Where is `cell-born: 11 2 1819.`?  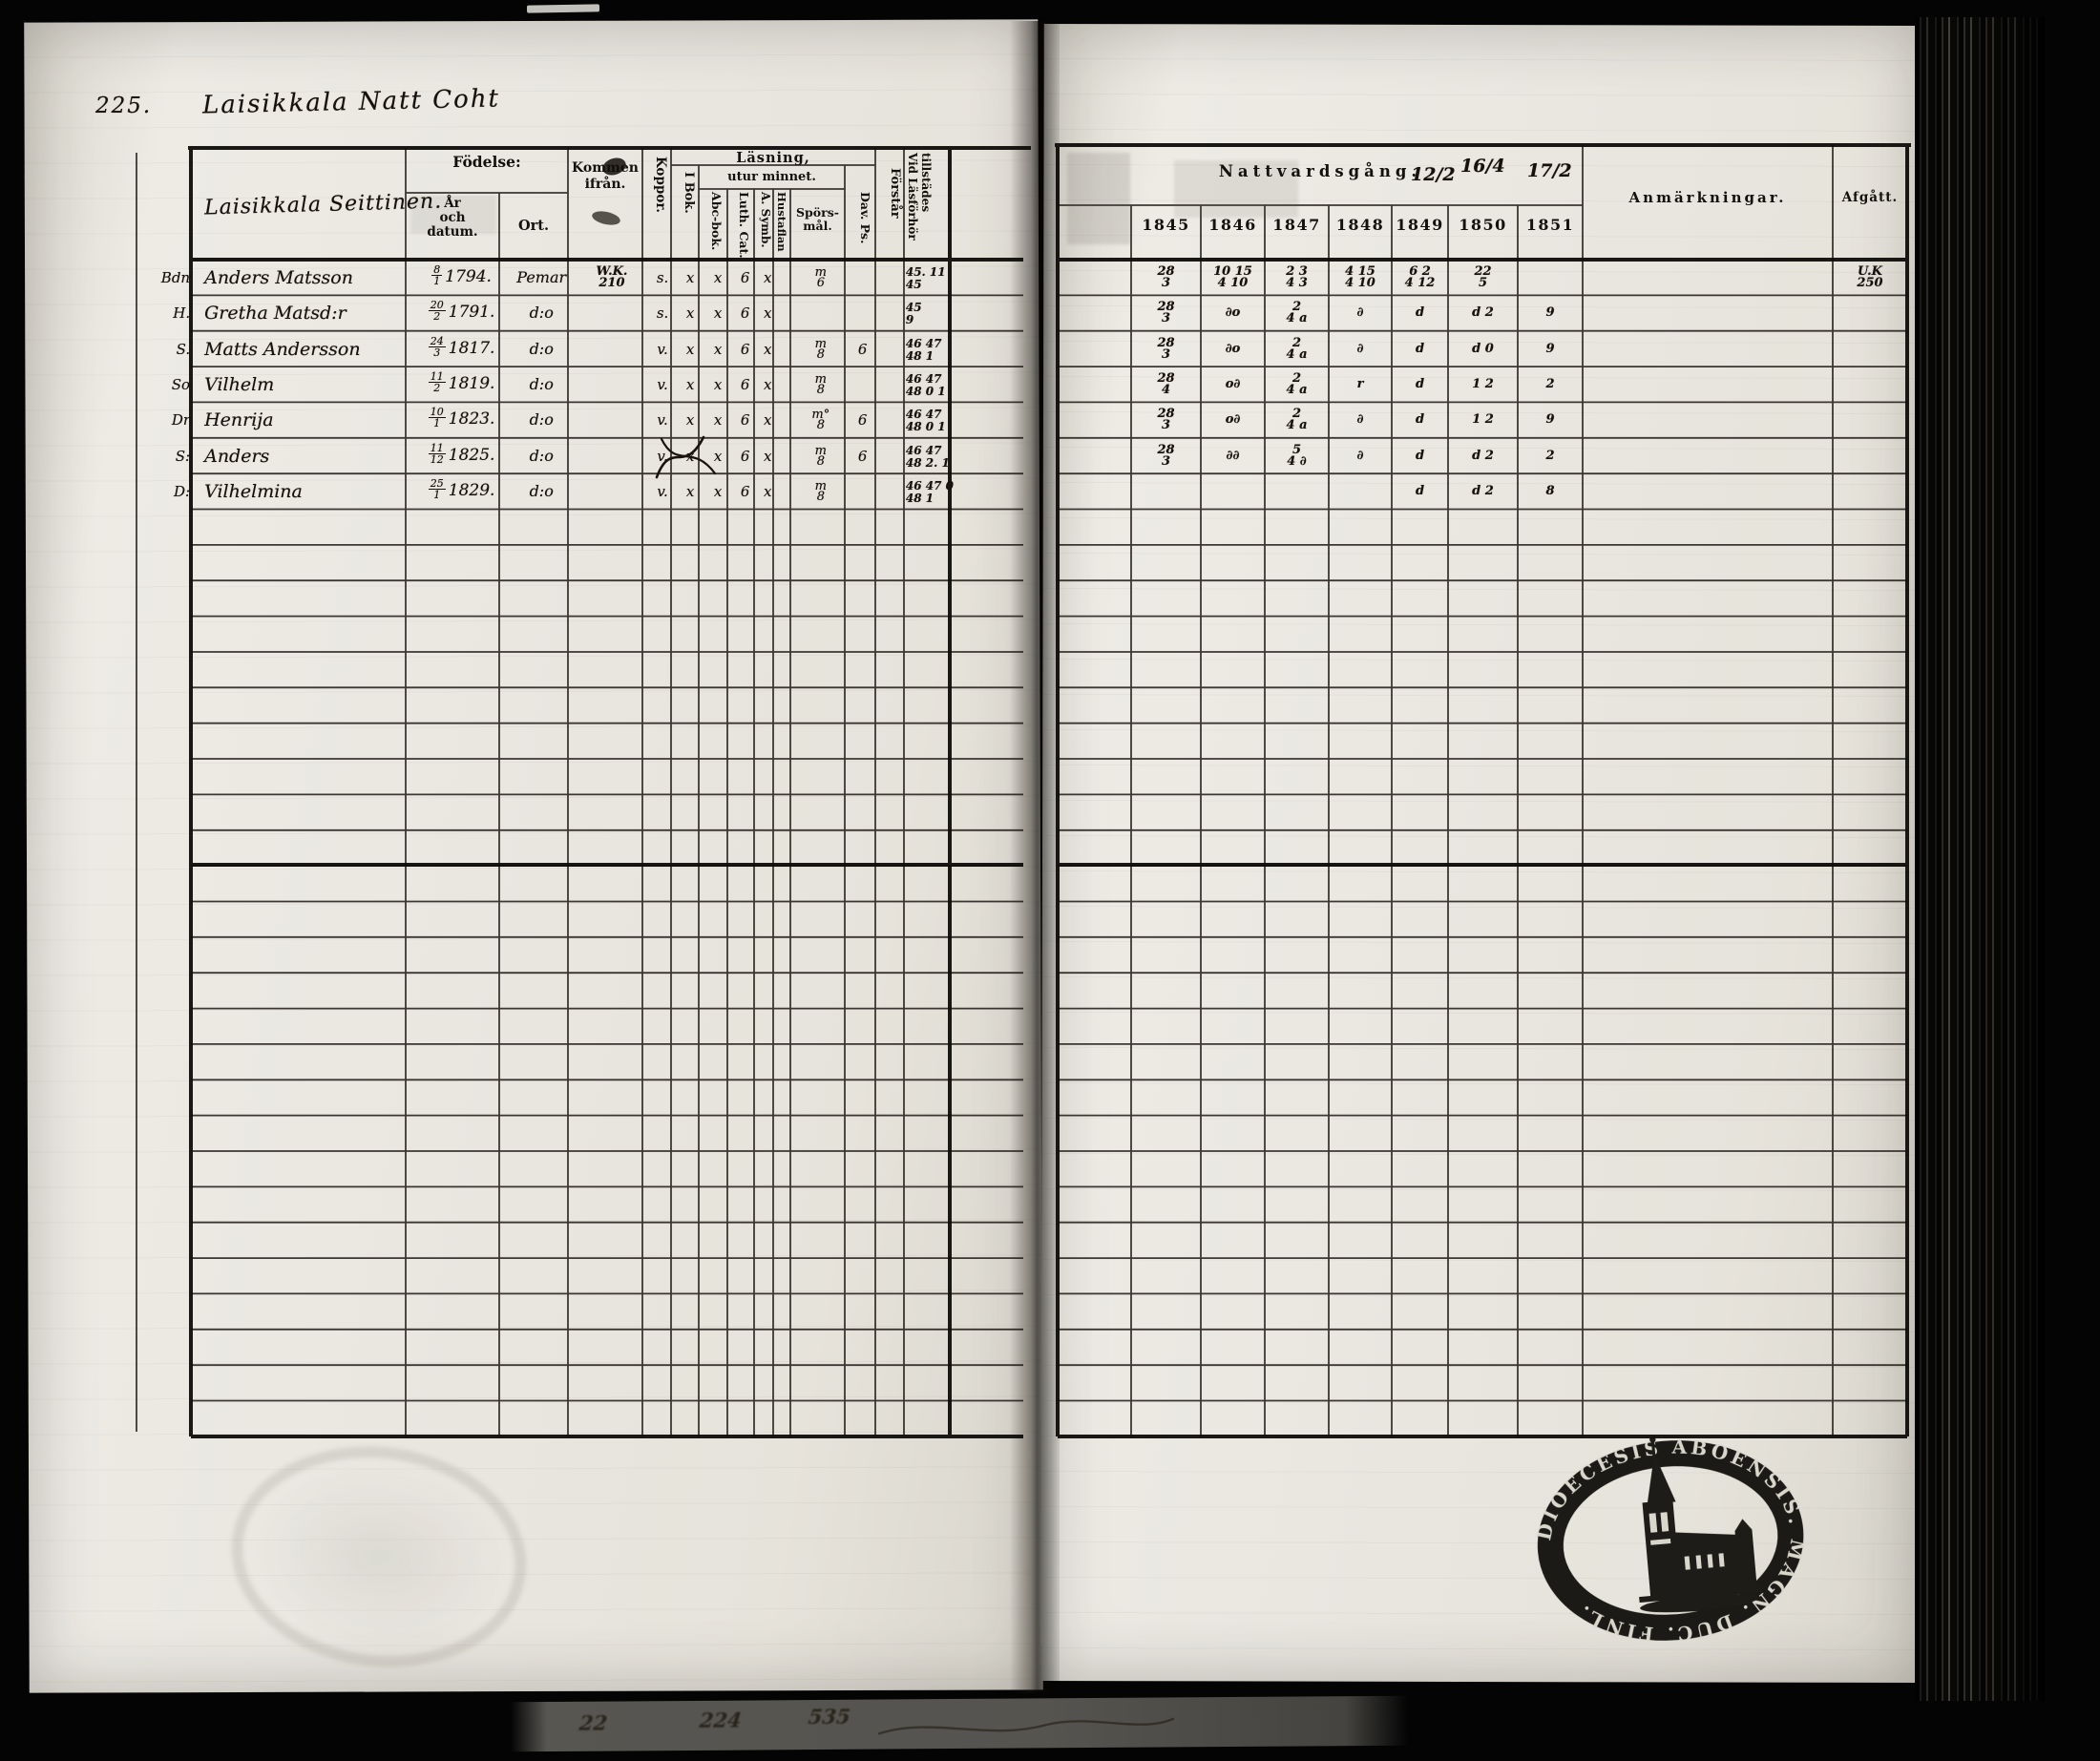
cell-born: 11 2 1819. is located at coordinates (461, 381).